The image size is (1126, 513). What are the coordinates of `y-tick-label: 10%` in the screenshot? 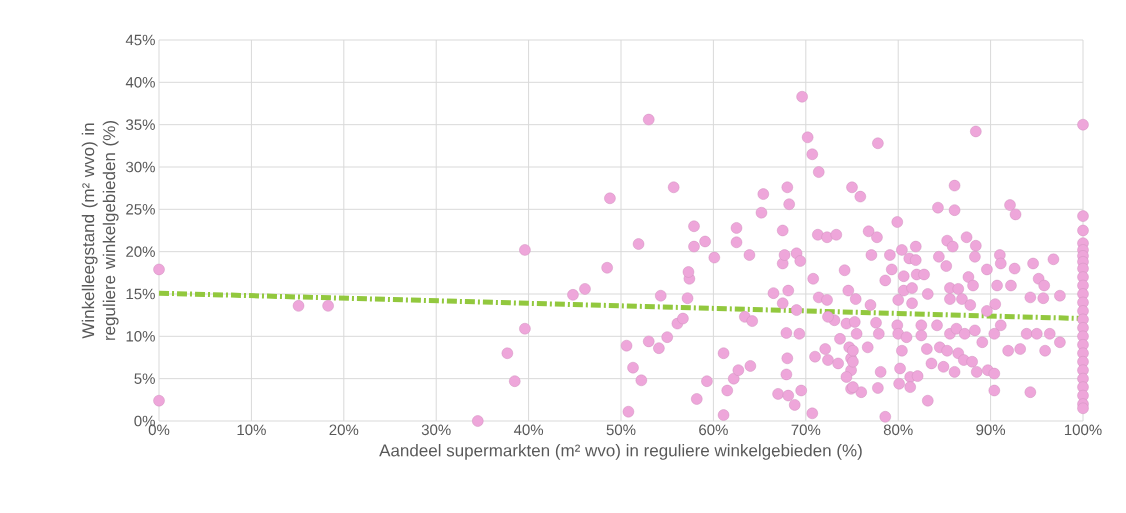 It's located at (140, 336).